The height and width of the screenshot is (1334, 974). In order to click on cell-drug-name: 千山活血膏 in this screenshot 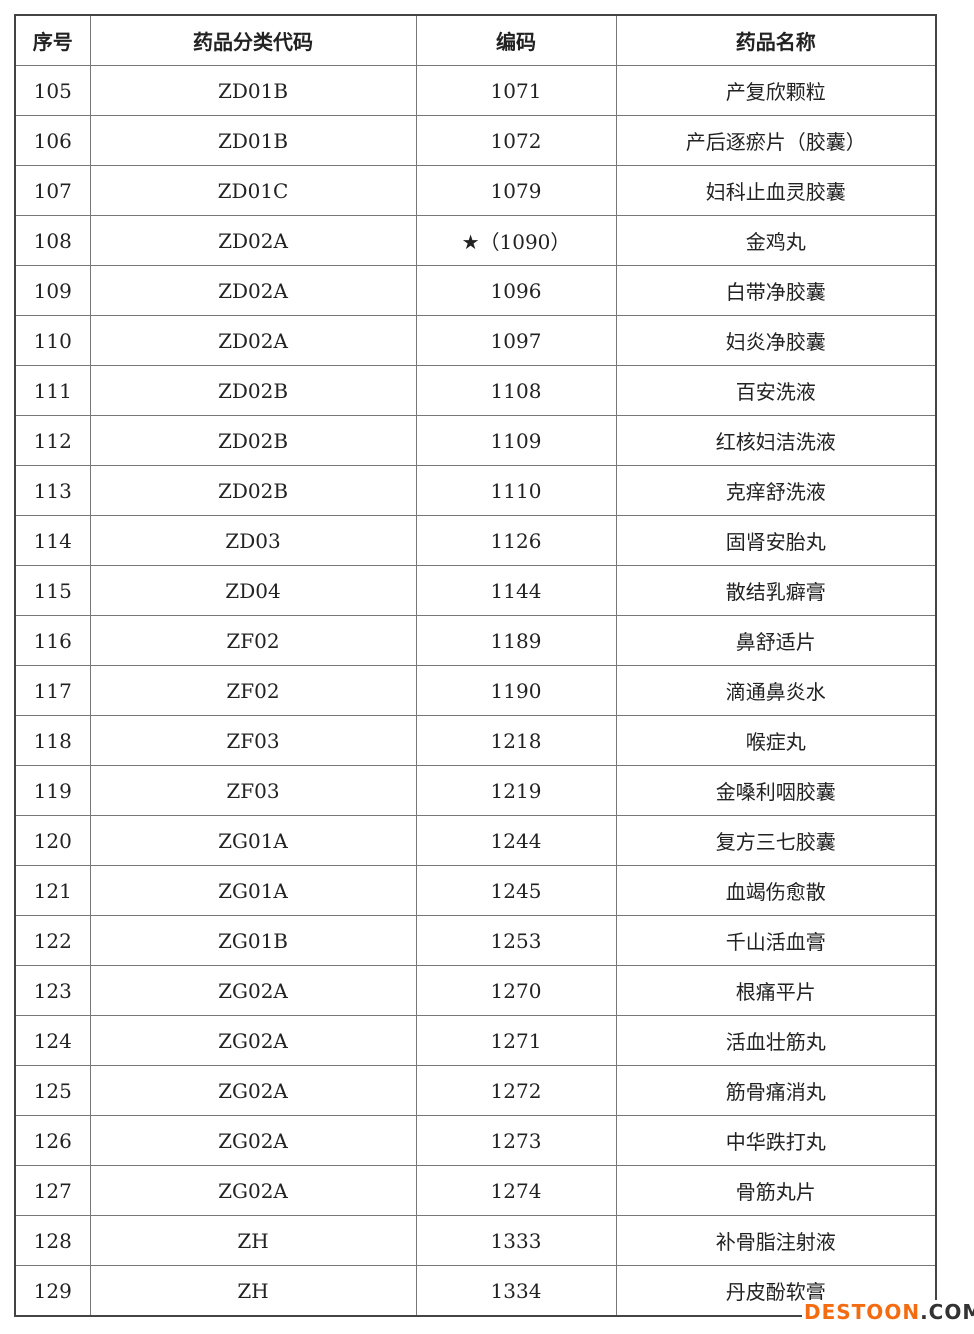, I will do `click(776, 940)`.